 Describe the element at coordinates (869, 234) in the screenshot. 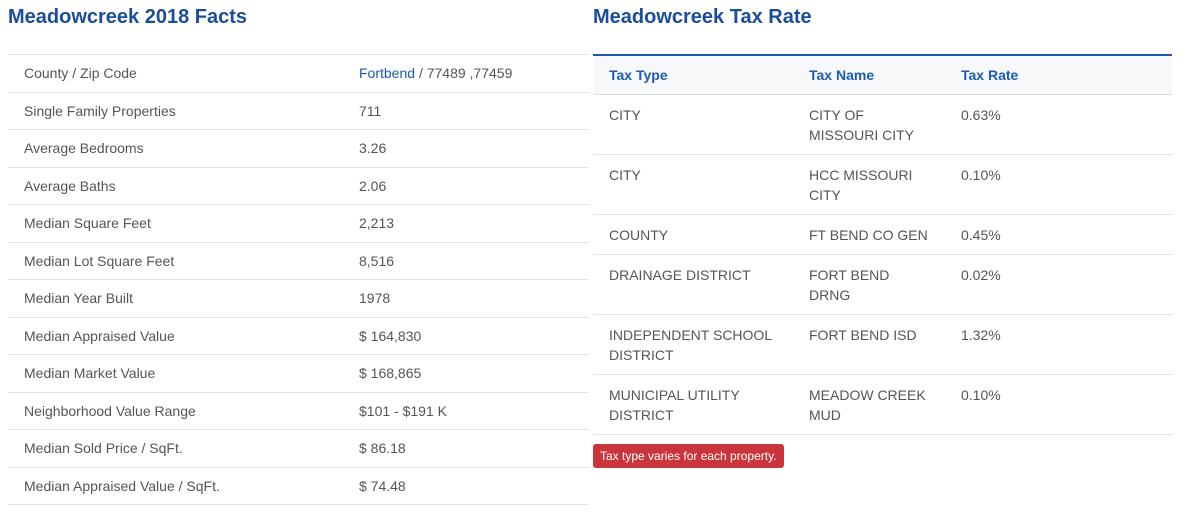

I see `tax-cell: FT BEND CO GEN` at that location.